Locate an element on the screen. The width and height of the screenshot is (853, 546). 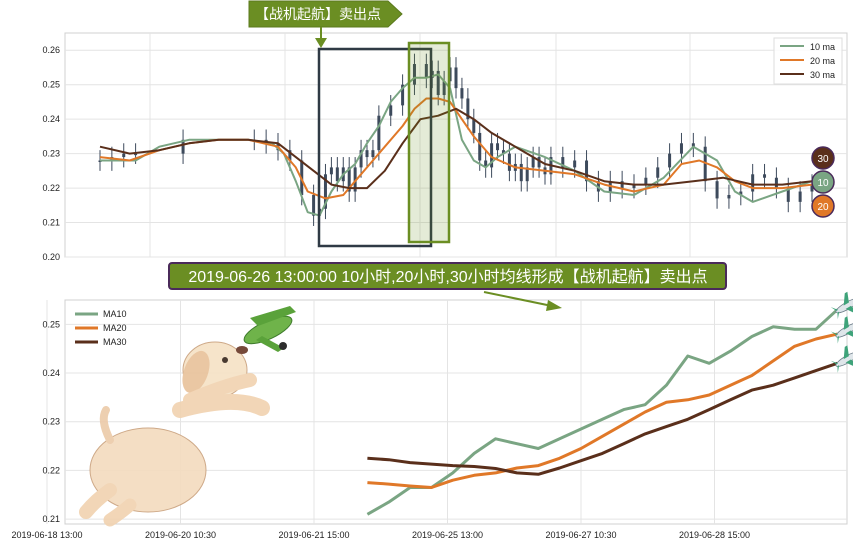
toy-airplane-illustration is located at coordinates (269, 329).